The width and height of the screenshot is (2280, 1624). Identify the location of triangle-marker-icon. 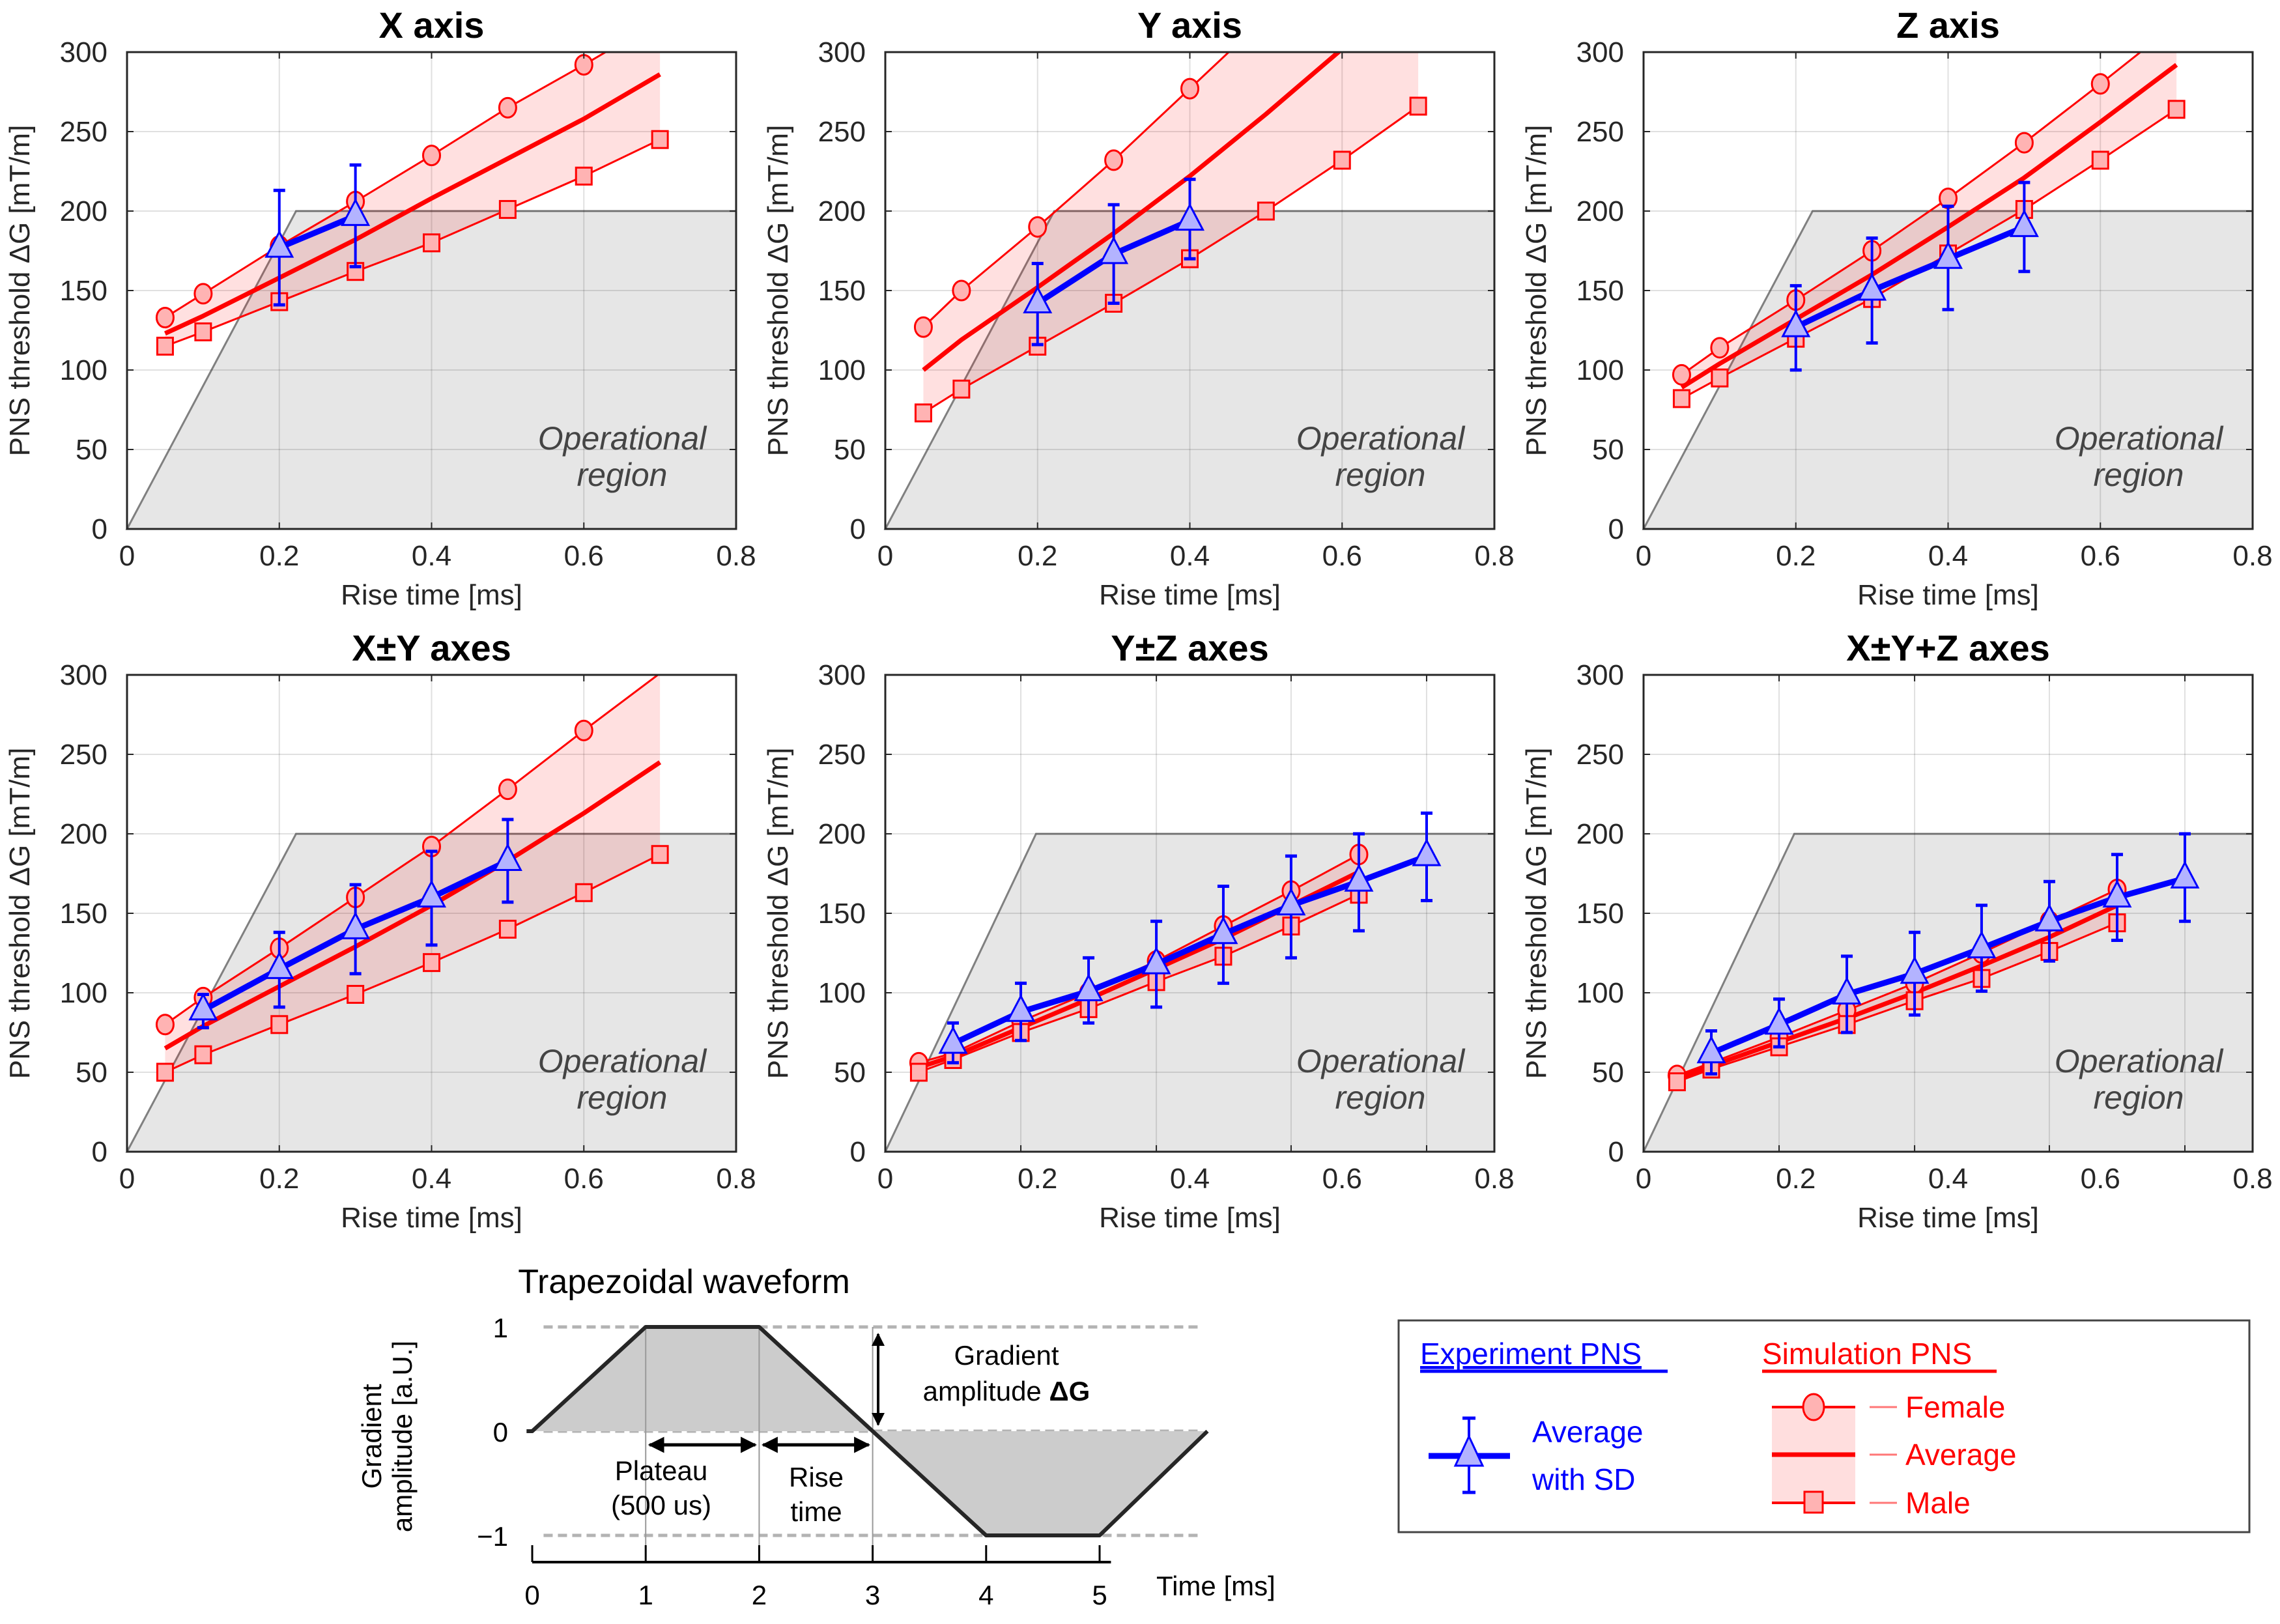
(1469, 1451).